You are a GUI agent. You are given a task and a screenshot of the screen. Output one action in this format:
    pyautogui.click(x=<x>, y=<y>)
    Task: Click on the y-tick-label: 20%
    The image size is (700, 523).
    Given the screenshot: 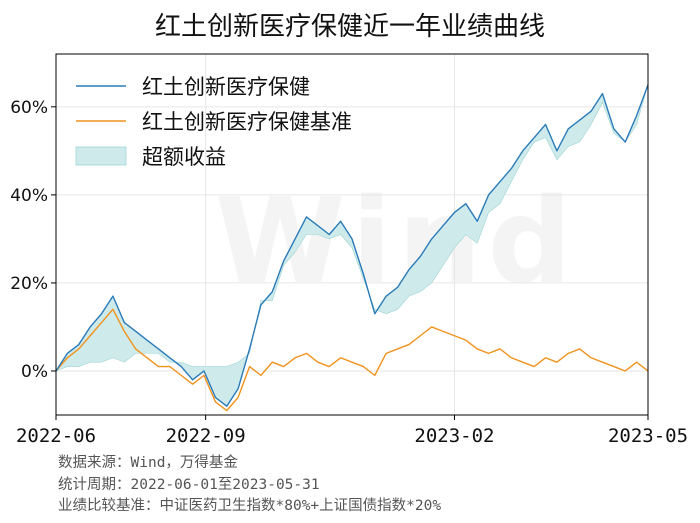 What is the action you would take?
    pyautogui.click(x=29, y=284)
    